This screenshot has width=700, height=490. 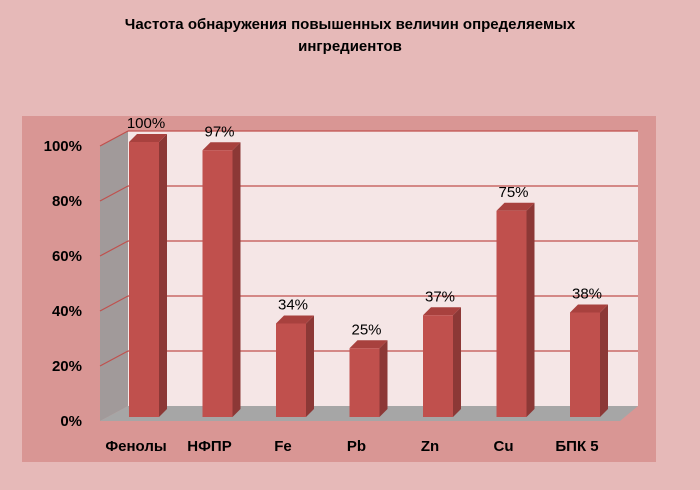 What do you see at coordinates (576, 446) in the screenshot?
I see `x-tick-label: БПК 5` at bounding box center [576, 446].